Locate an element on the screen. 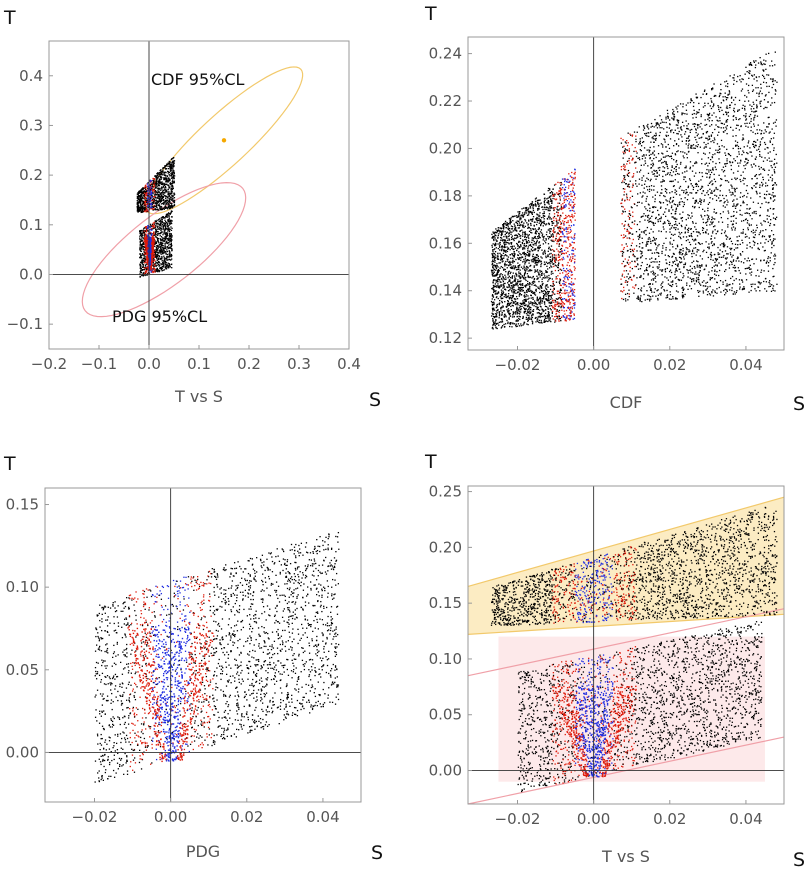 The height and width of the screenshot is (869, 811). p1-axis-lines is located at coordinates (199, 195).